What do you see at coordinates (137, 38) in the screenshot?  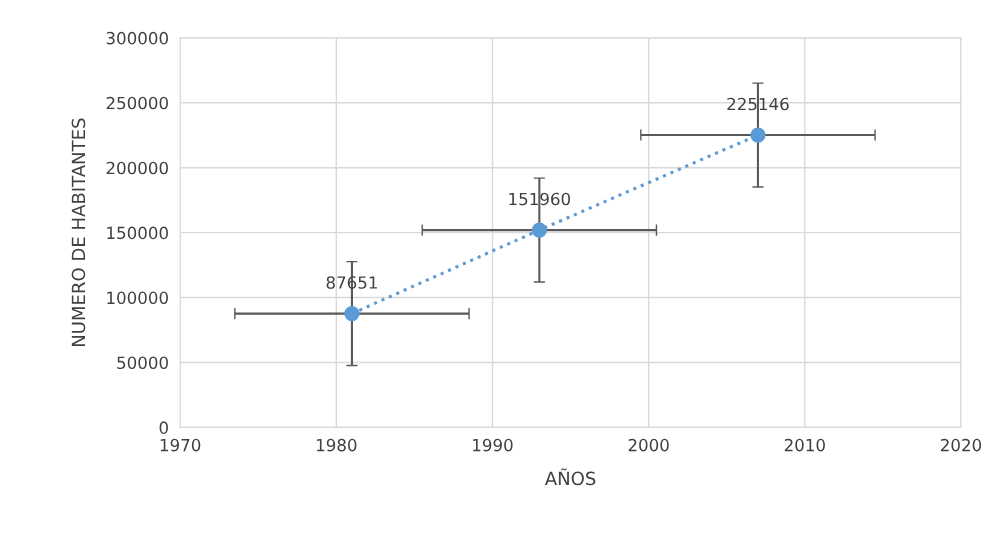 I see `y-tick-label: 300000` at bounding box center [137, 38].